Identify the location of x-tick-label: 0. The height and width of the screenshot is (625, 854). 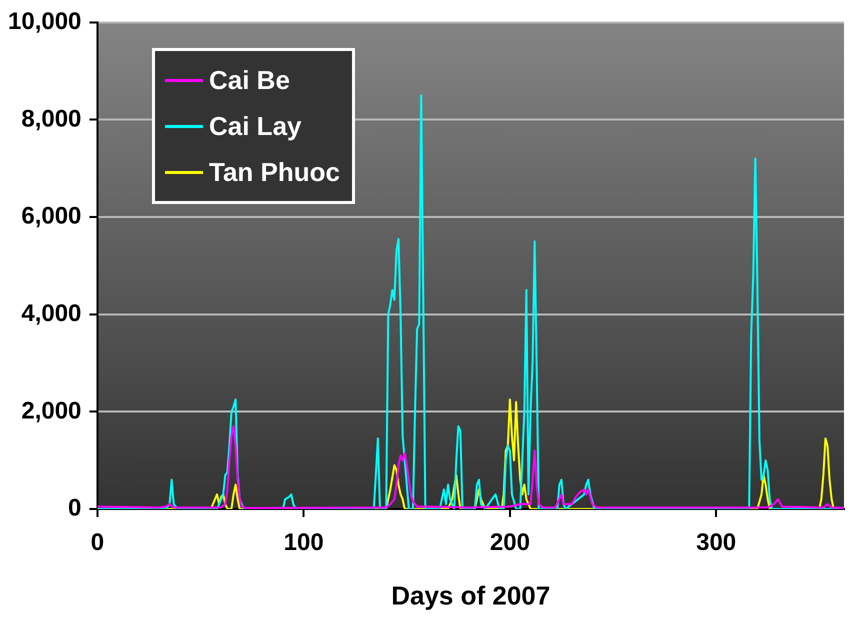
(97, 542).